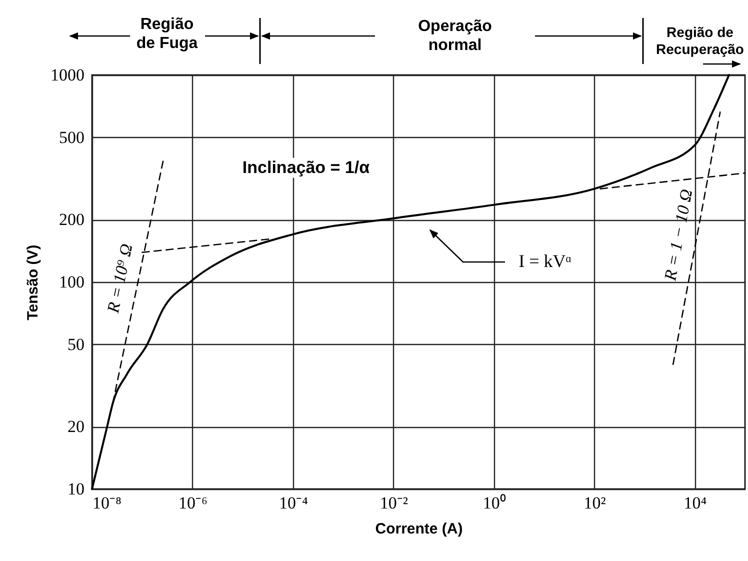  I want to click on x-tick-label: 10², so click(595, 503).